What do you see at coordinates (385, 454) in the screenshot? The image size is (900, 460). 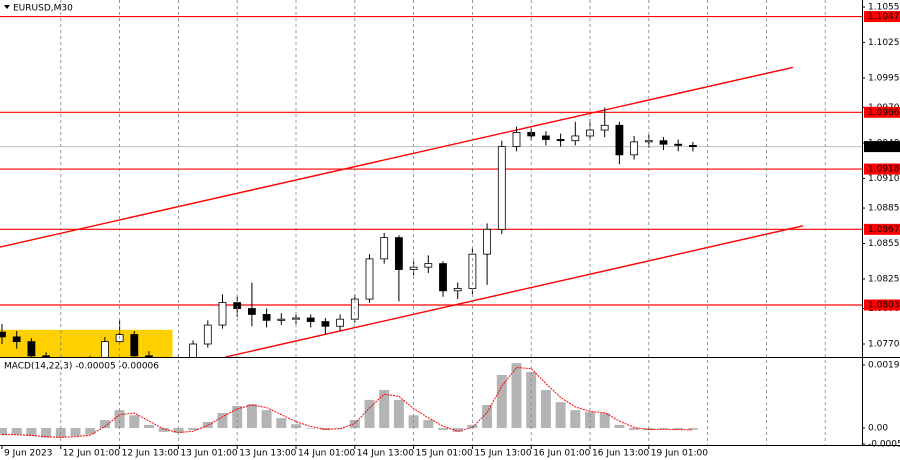 I see `x-tick-label: 14 Jun 13:00` at bounding box center [385, 454].